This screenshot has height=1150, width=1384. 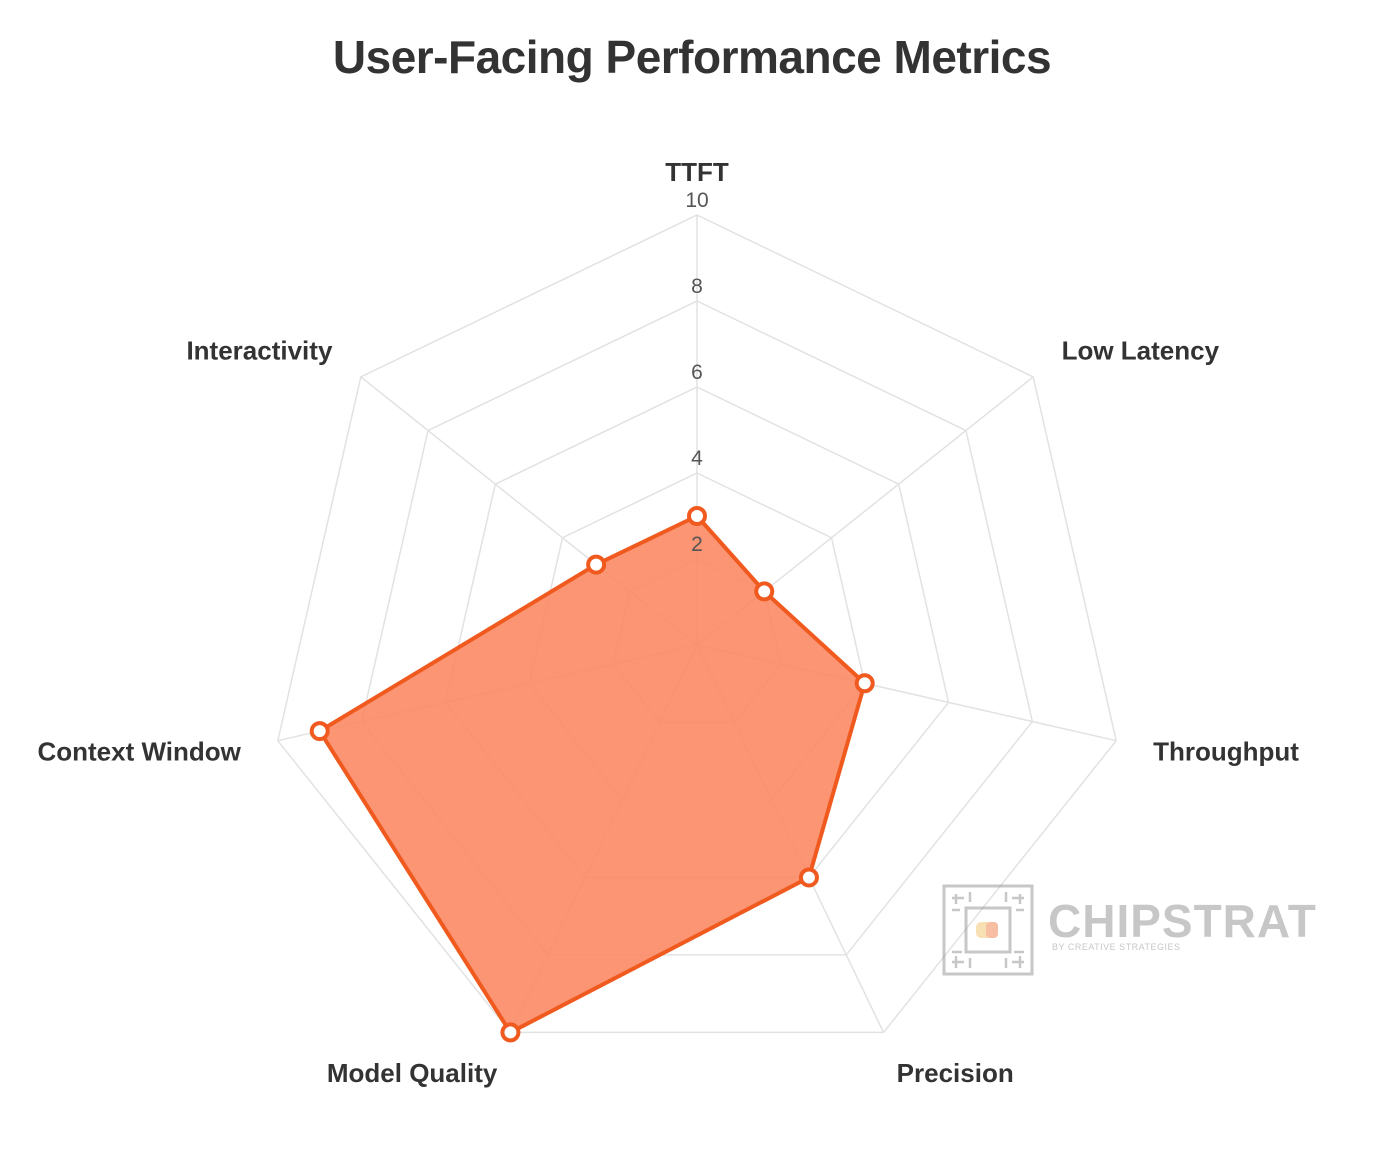 I want to click on axis-label-precision: Precision, so click(x=955, y=1073).